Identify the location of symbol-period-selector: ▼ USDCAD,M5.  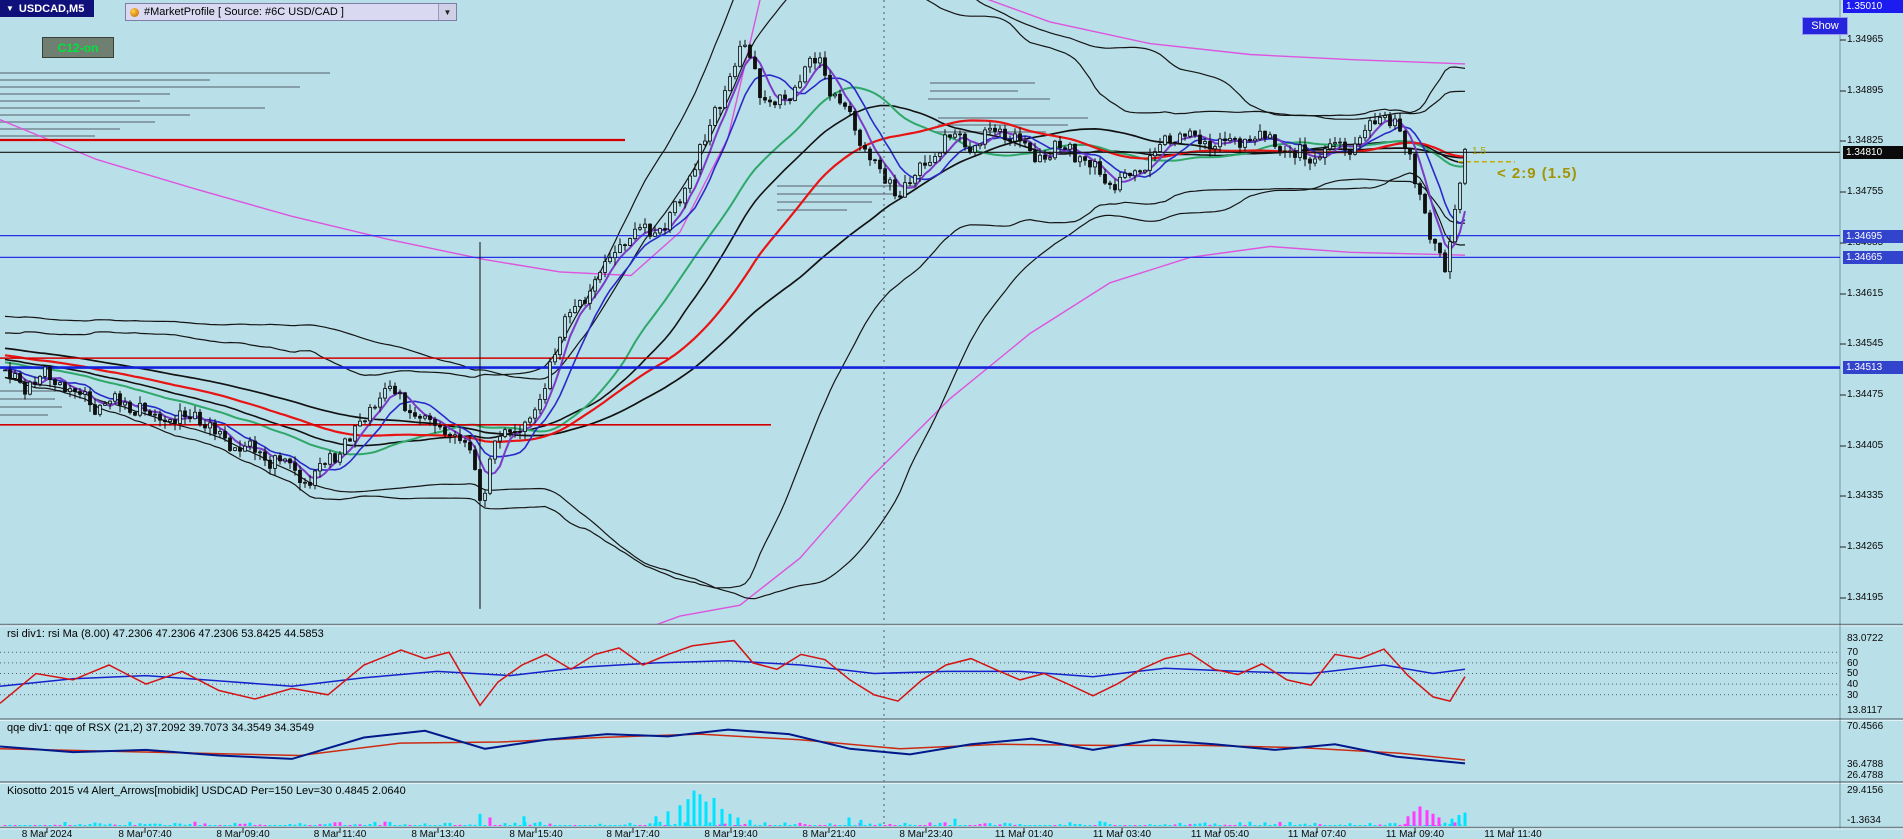
(47, 8).